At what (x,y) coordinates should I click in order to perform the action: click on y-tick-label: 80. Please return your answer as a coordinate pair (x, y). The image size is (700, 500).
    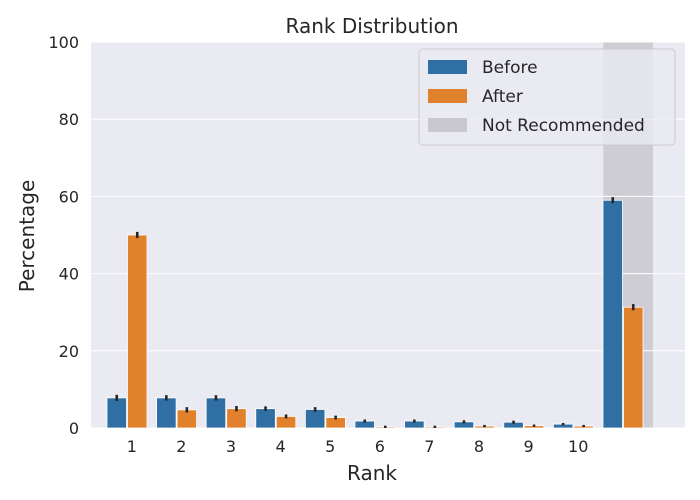
    Looking at the image, I should click on (69, 119).